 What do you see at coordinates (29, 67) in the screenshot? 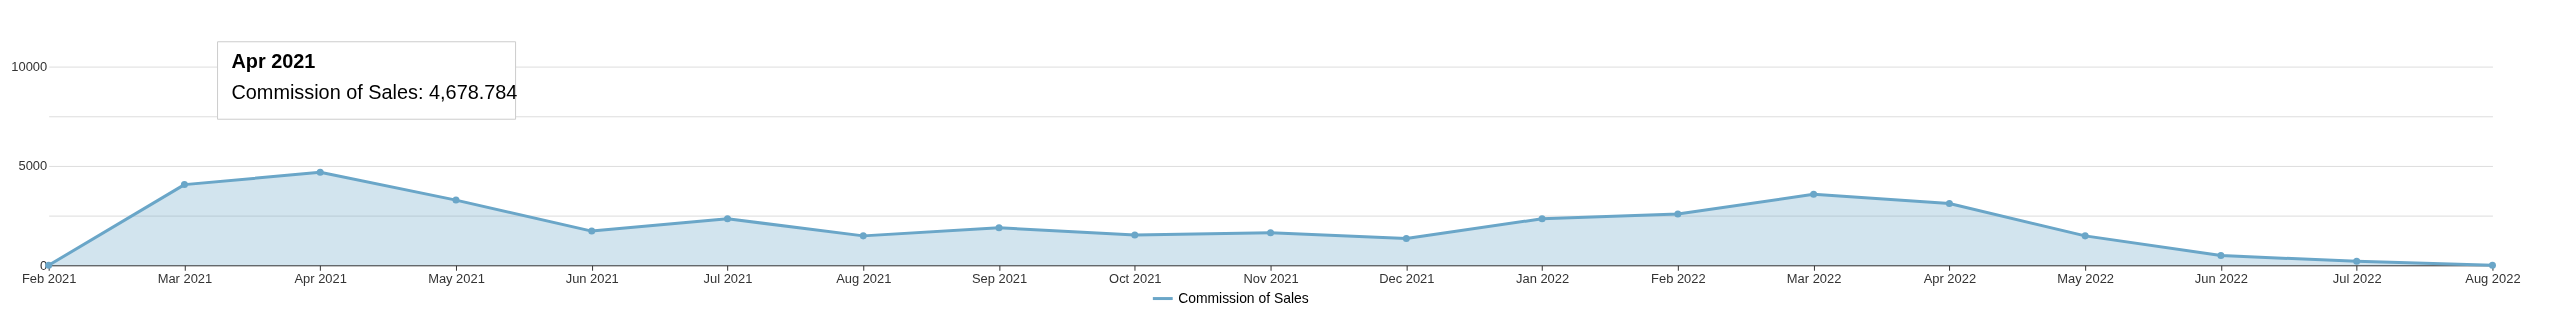
I see `y-tick-label: 10000` at bounding box center [29, 67].